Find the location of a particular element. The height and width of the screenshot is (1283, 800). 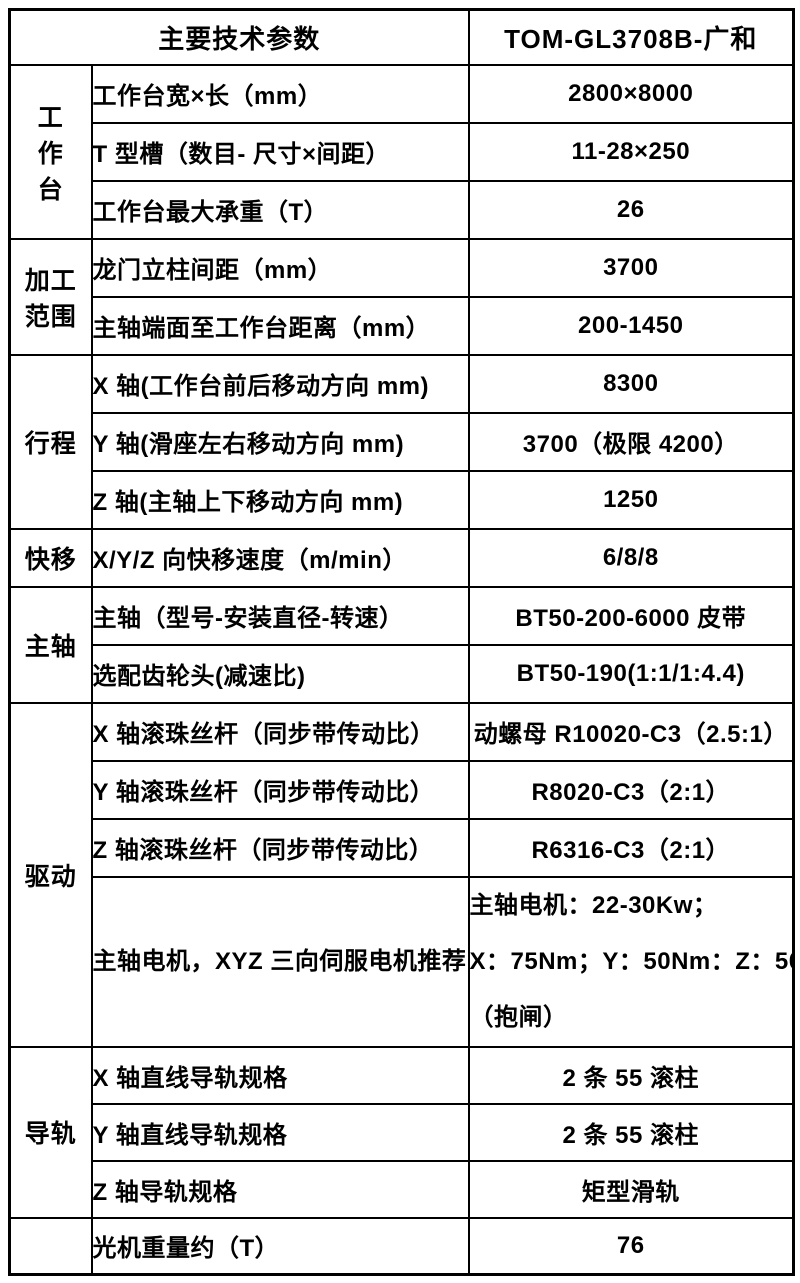

value-cell: 6/8/8 is located at coordinates (631, 557).